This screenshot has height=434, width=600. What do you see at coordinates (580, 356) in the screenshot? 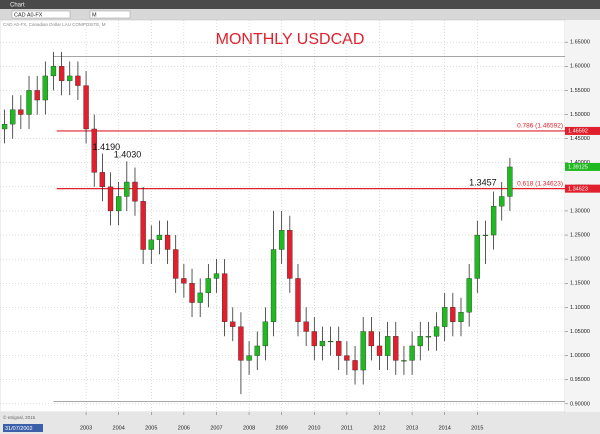
I see `y-tick-label: 1.00000` at bounding box center [580, 356].